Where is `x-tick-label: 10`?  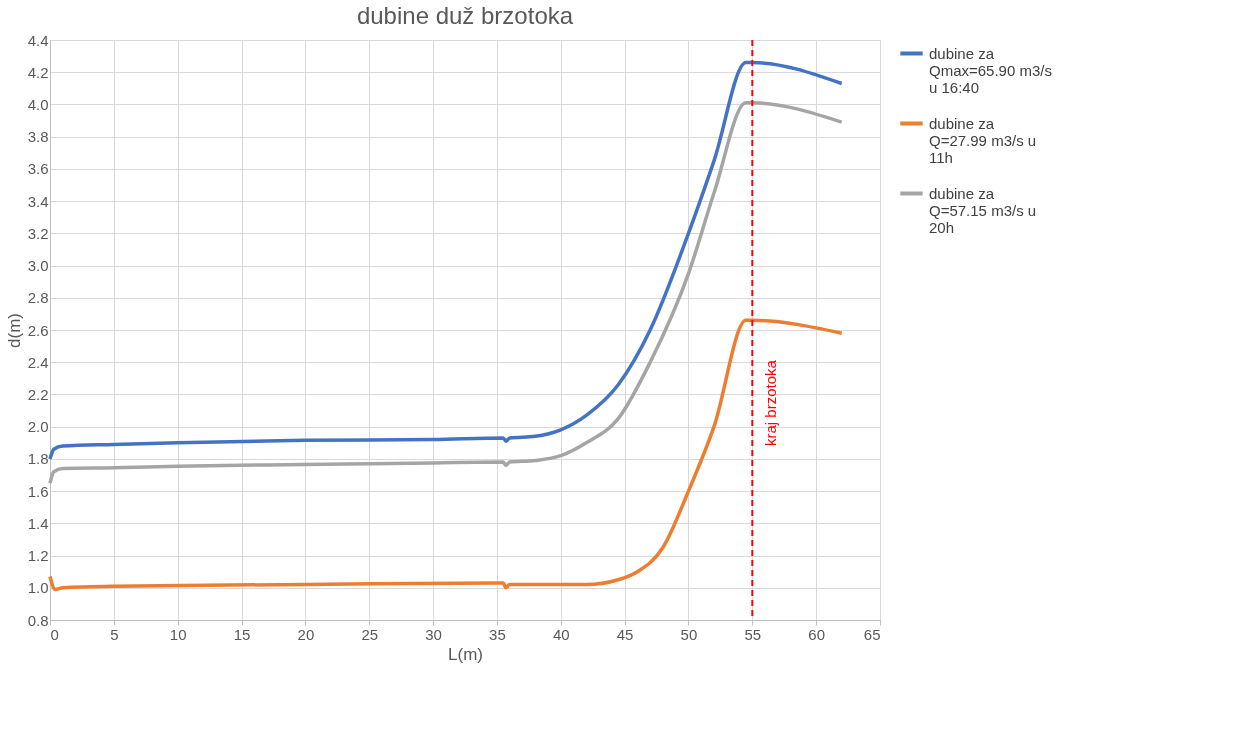 x-tick-label: 10 is located at coordinates (178, 634).